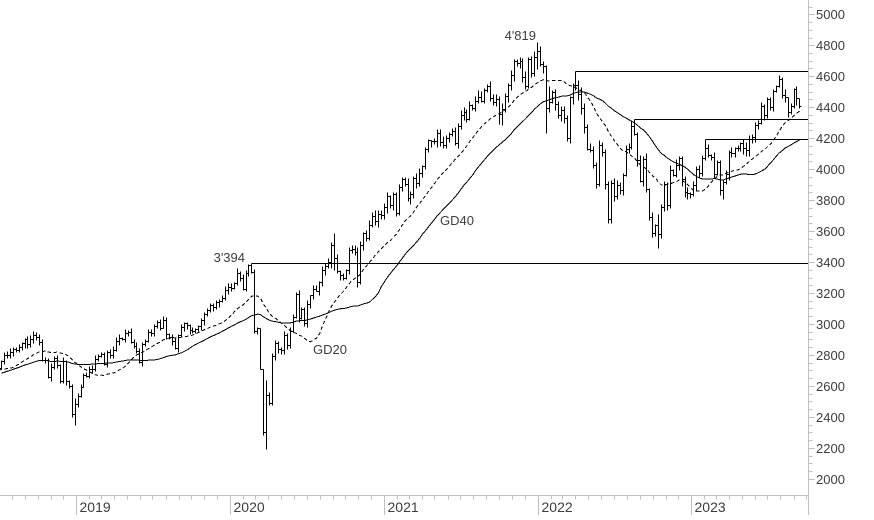 This screenshot has width=874, height=520. Describe the element at coordinates (830, 479) in the screenshot. I see `svg-text: 2000` at that location.